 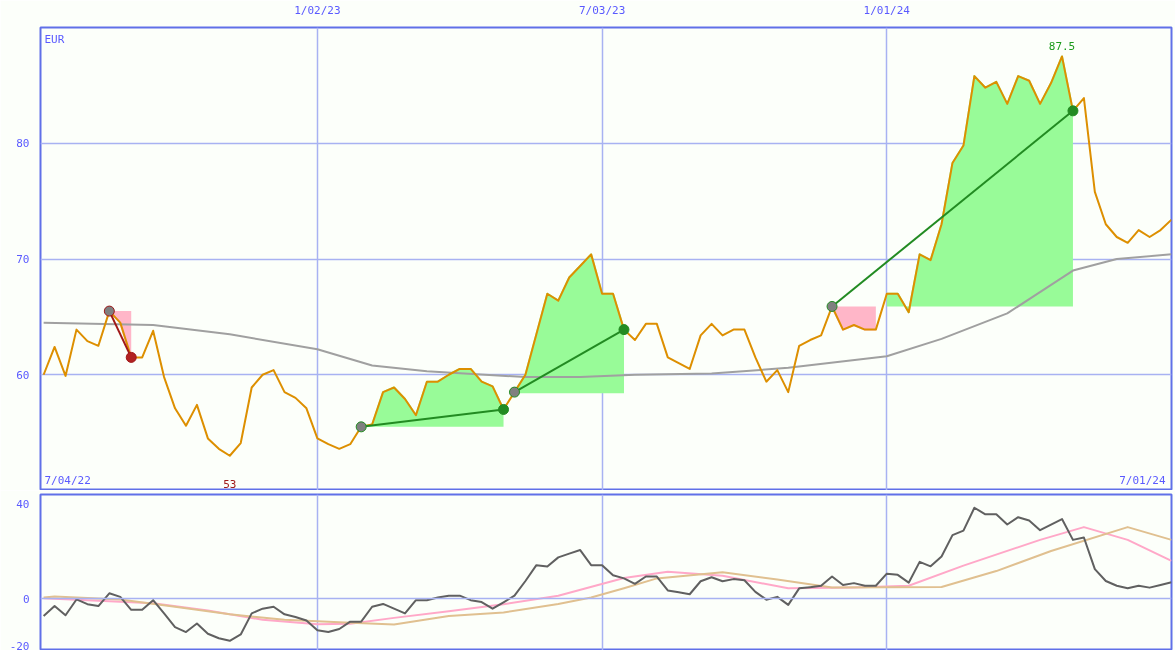 I want to click on y-tick-label: 0, so click(x=26, y=599).